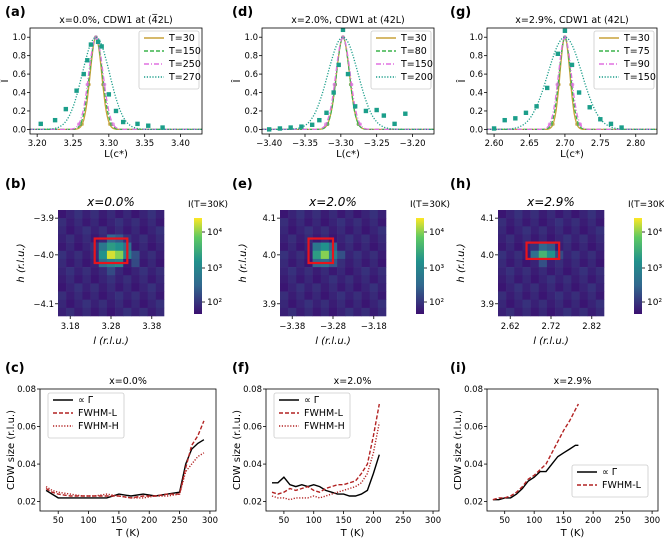 This screenshot has width=664, height=550. I want to click on legend: T=30 T=150 T=250 T=270, so click(169, 60).